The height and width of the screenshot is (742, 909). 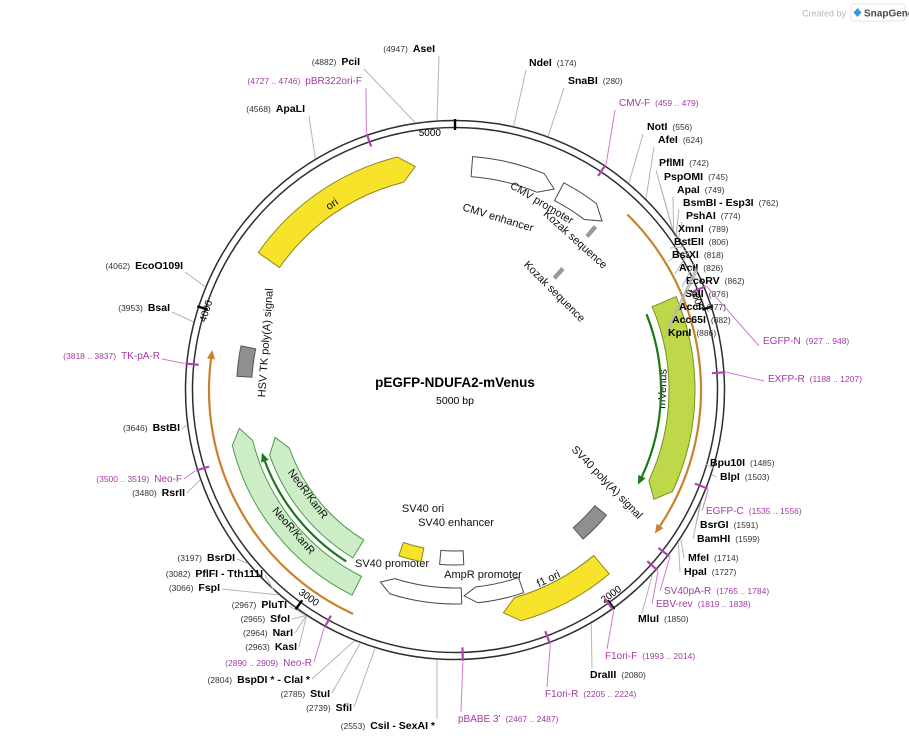 What do you see at coordinates (389, 695) in the screenshot?
I see `enzyme-site-CsiI-SexAI: (2553) CsiI - SexAI *` at bounding box center [389, 695].